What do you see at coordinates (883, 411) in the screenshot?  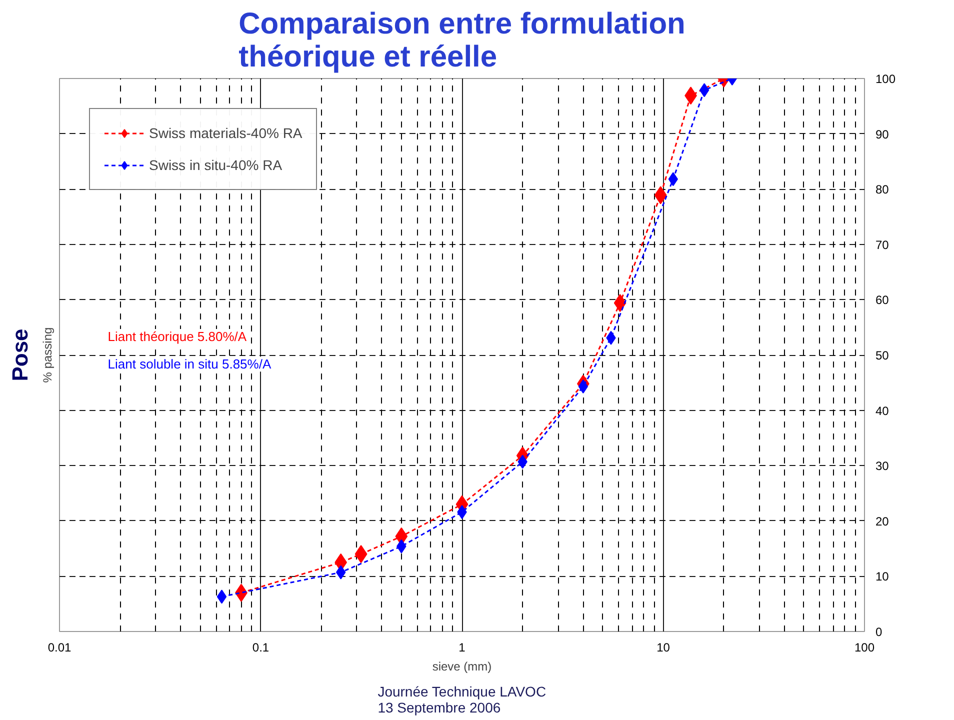 I see `y-tick-label: 40` at bounding box center [883, 411].